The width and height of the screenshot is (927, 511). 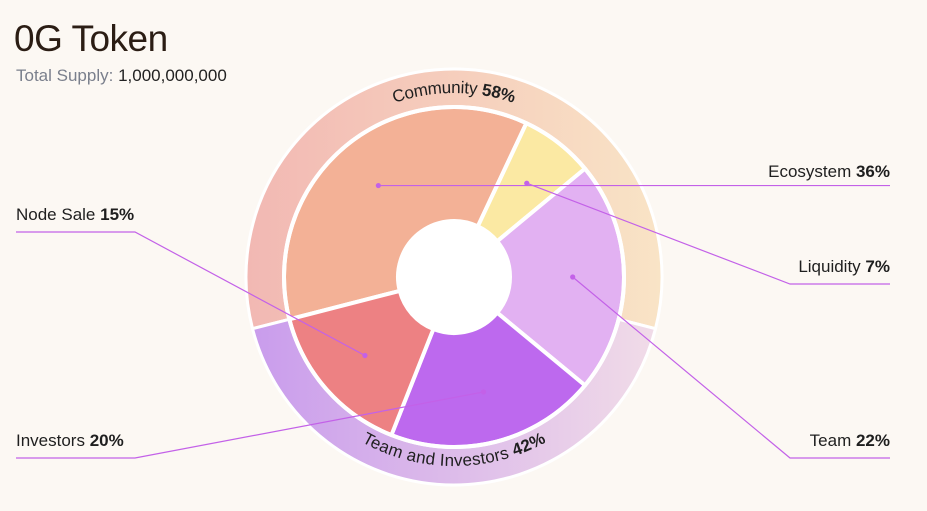 What do you see at coordinates (527, 183) in the screenshot?
I see `leader-dot-liquidity` at bounding box center [527, 183].